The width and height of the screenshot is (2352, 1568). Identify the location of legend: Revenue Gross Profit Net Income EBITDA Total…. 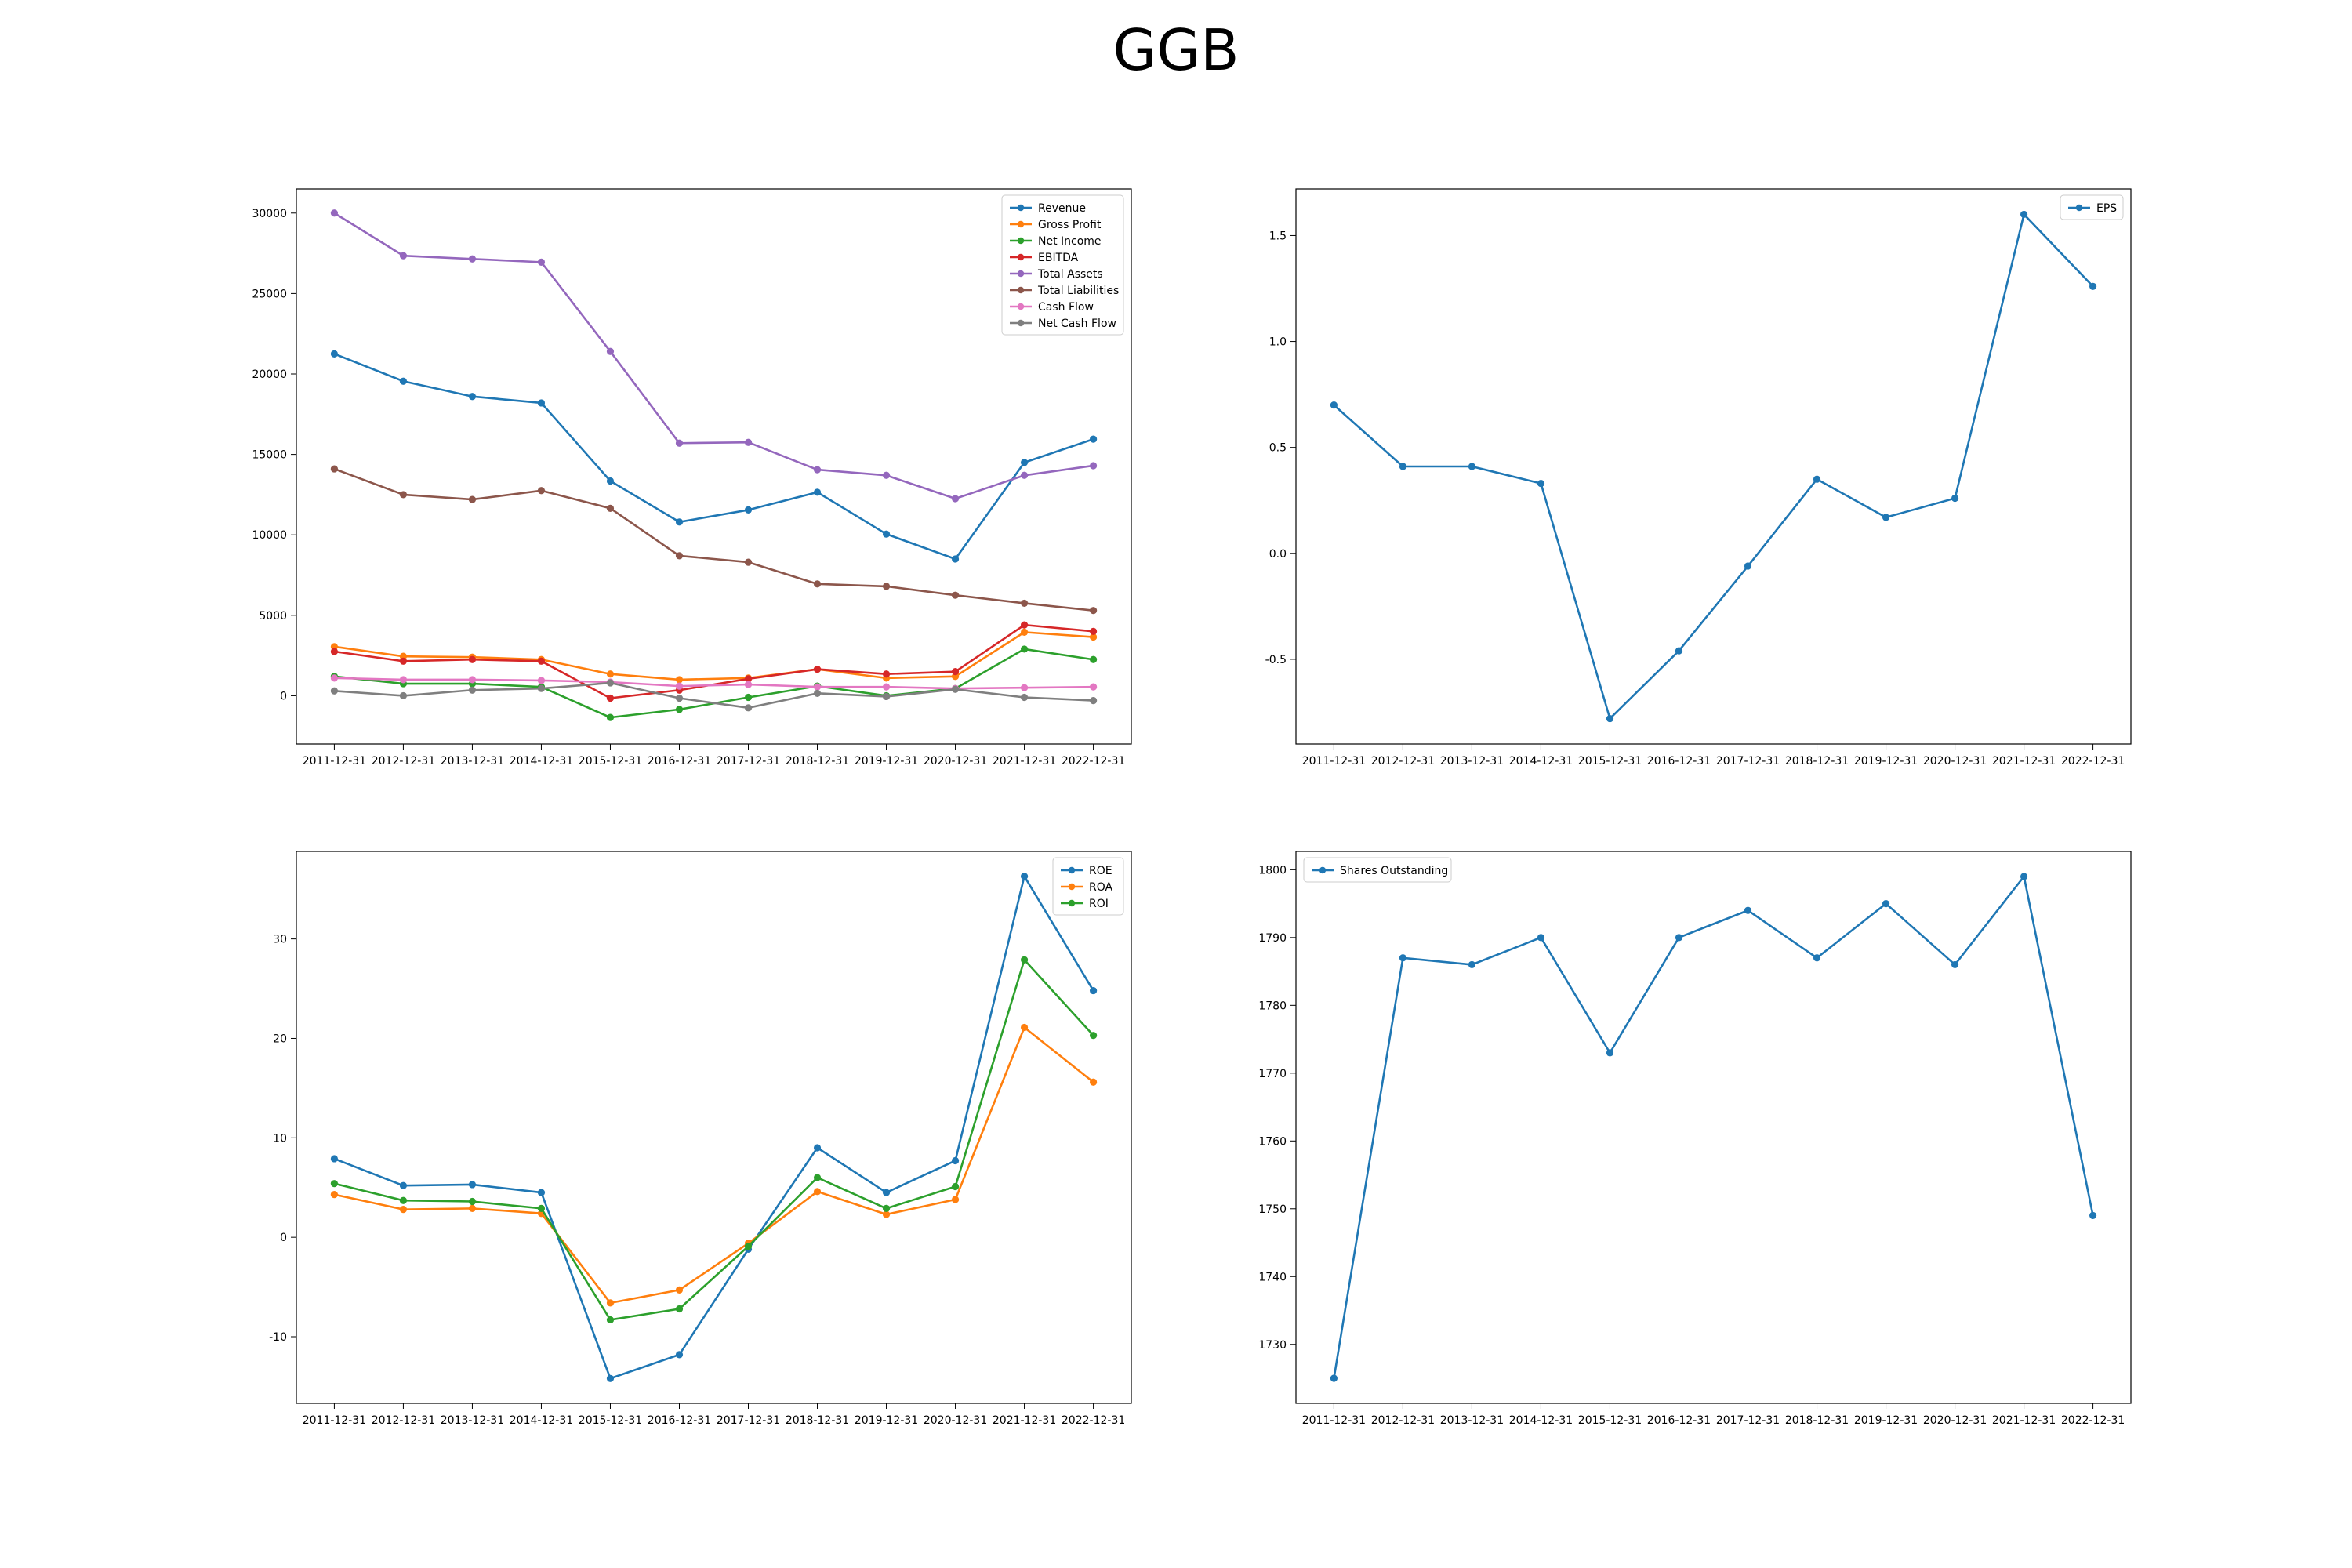
(1062, 265).